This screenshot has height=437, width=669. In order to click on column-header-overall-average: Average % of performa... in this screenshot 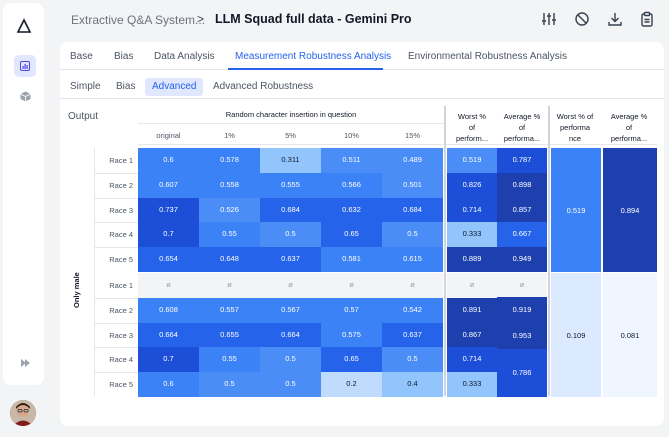, I will do `click(629, 127)`.